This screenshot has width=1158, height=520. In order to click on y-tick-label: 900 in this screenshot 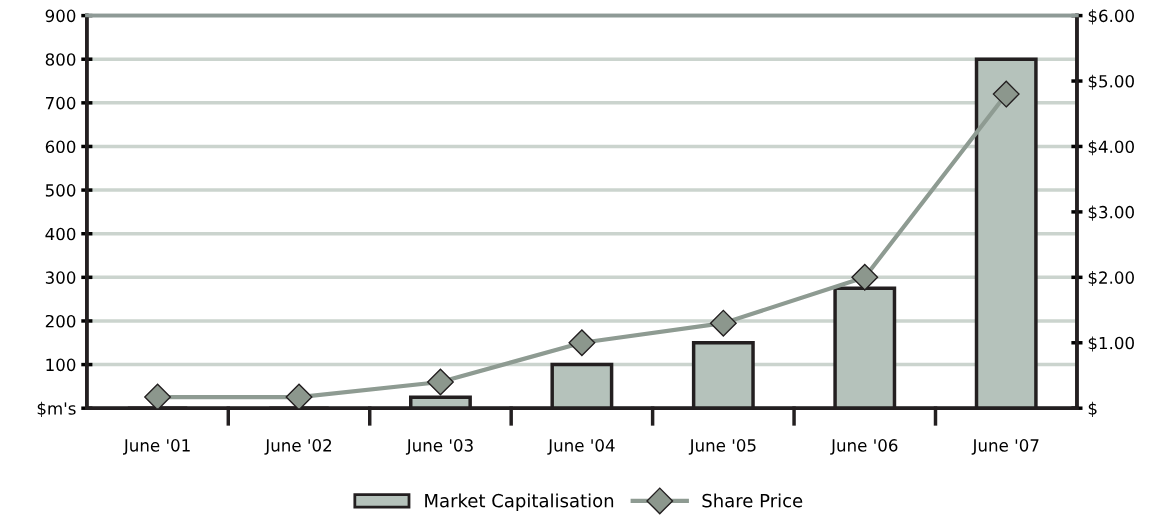, I will do `click(60, 16)`.